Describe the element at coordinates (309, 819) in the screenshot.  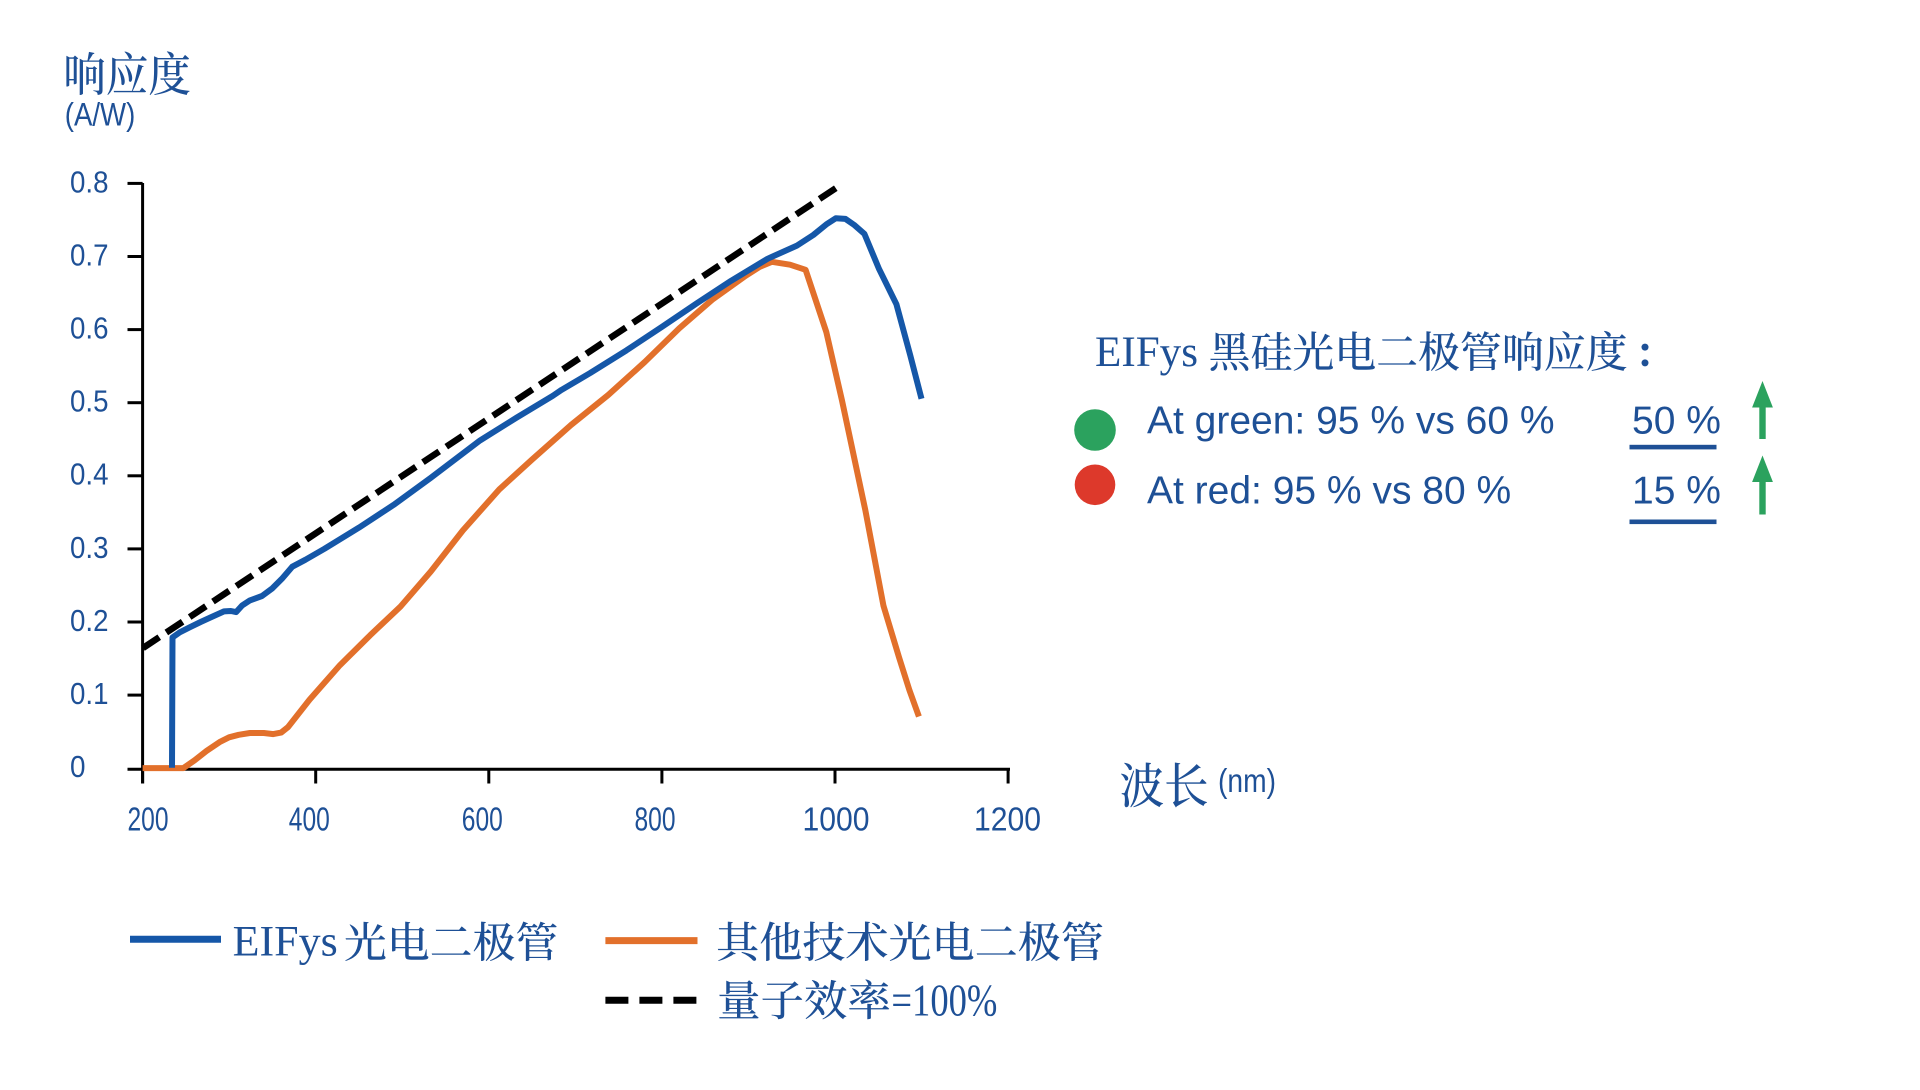
I see `svg-text: 400` at that location.